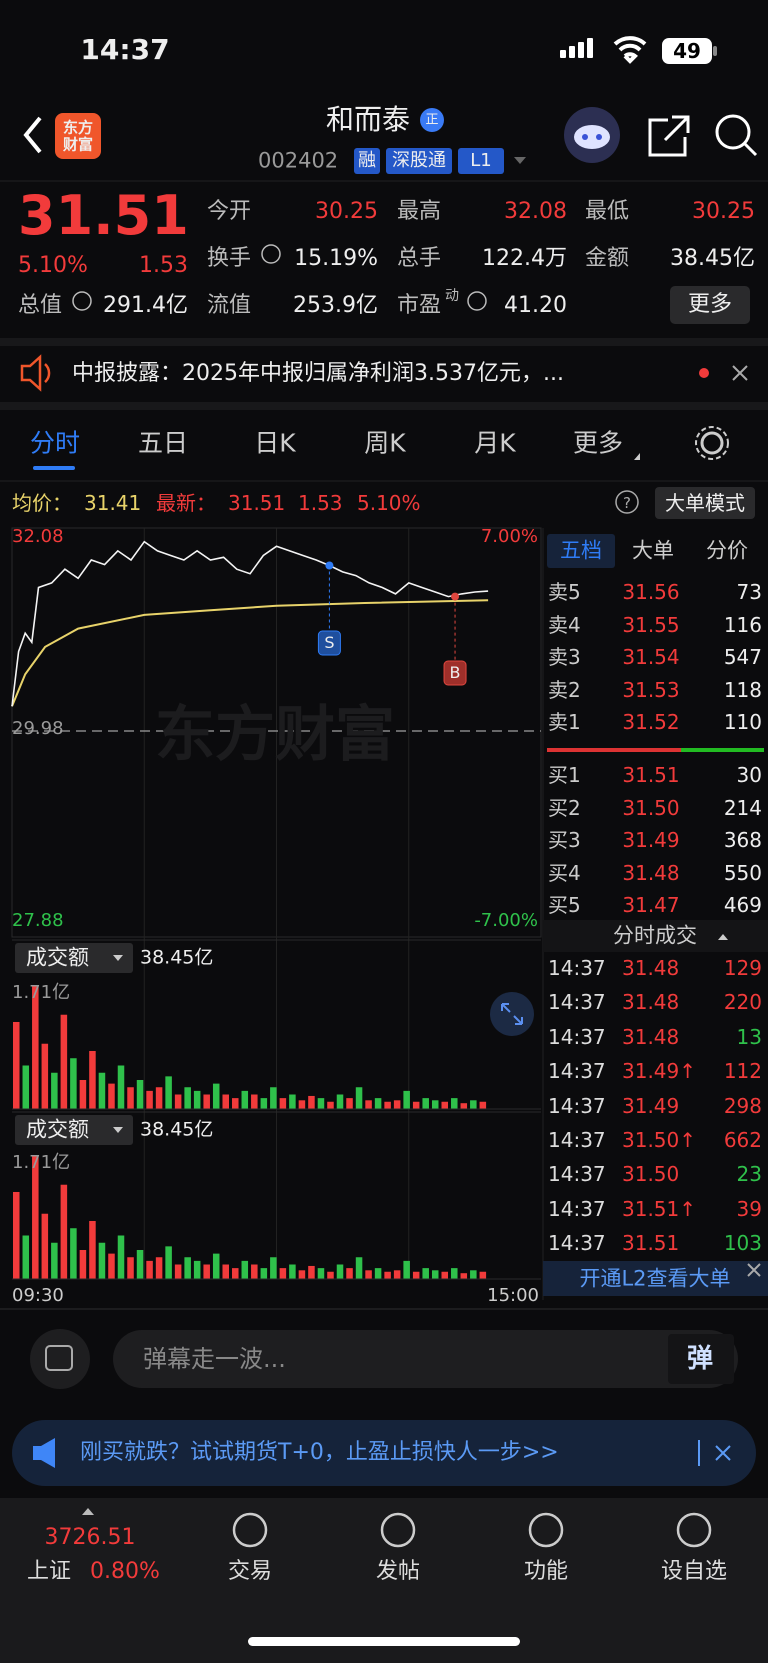  Describe the element at coordinates (592, 137) in the screenshot. I see `assistant-face` at that location.